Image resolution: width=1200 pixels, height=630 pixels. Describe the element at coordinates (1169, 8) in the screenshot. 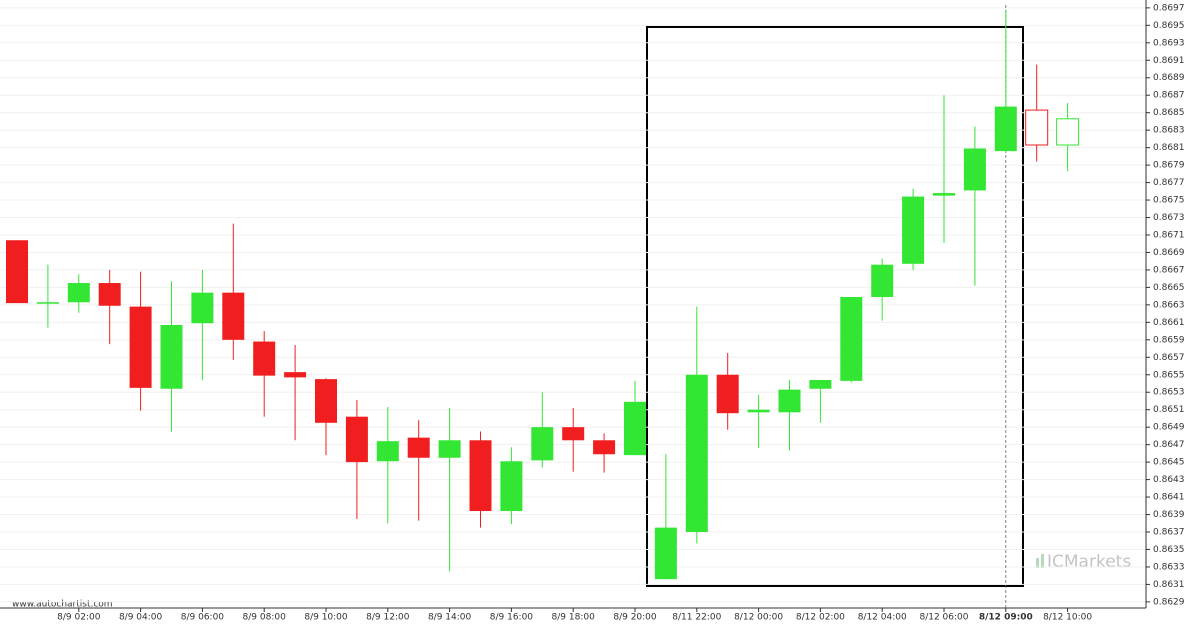

I see `y-tick-label: 0.8697` at that location.